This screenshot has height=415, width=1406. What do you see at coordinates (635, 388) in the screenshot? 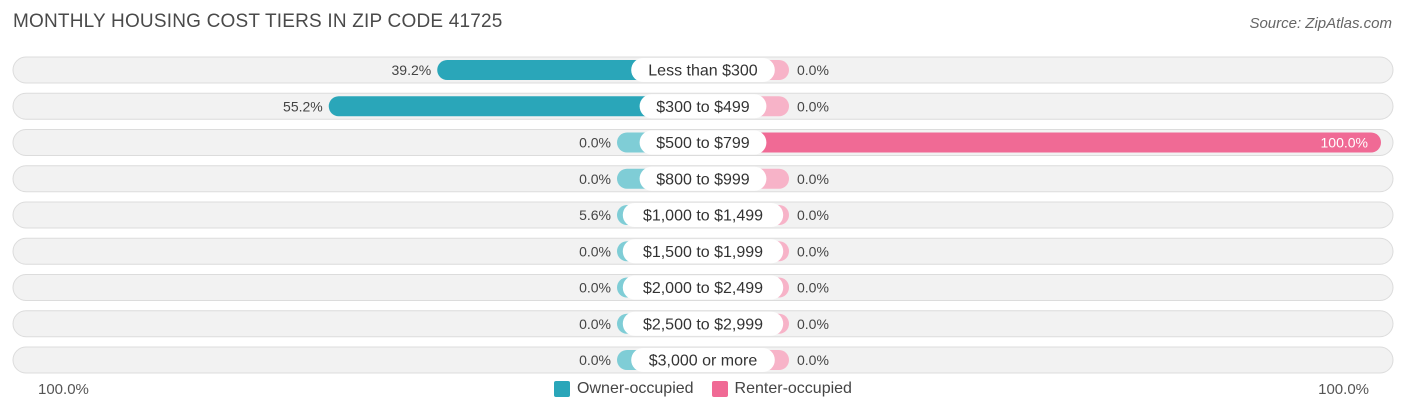
I see `legend-owner-label: Owner-occupied` at bounding box center [635, 388].